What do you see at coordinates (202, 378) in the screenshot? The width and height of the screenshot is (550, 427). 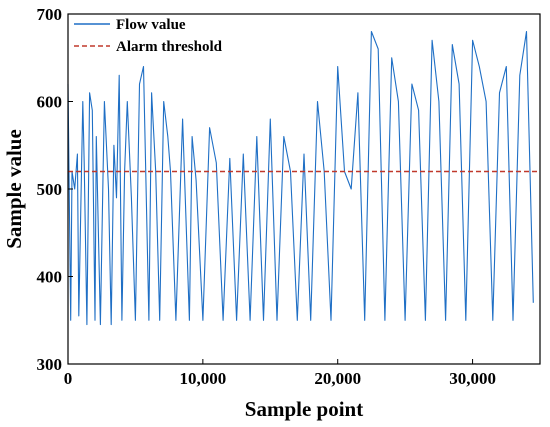 I see `x-tick-label: 10,000` at bounding box center [202, 378].